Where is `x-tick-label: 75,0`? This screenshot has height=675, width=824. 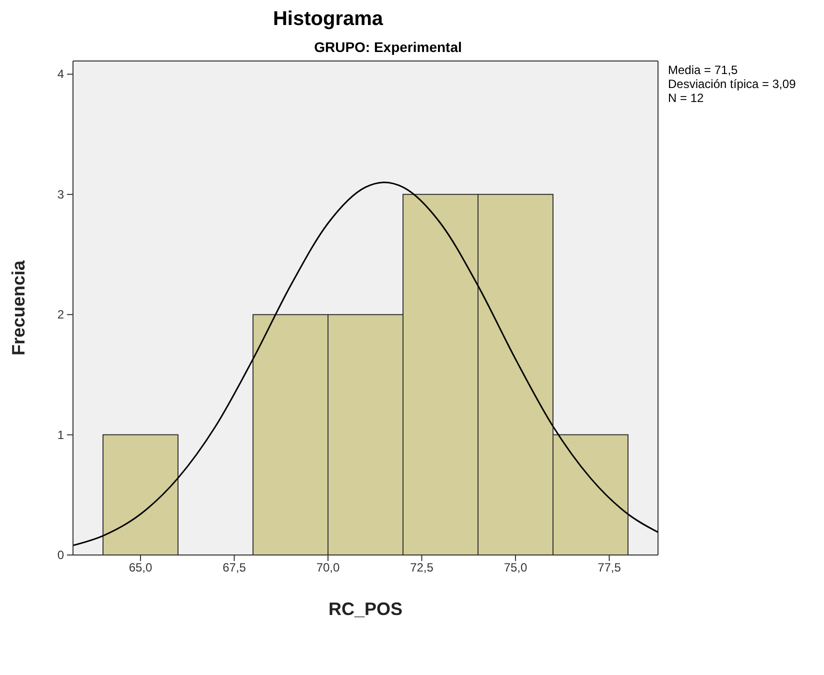 x-tick-label: 75,0 is located at coordinates (516, 567).